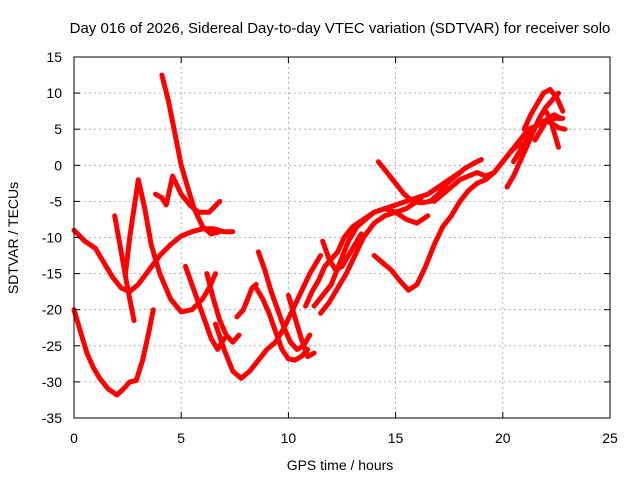 The width and height of the screenshot is (640, 480). What do you see at coordinates (56, 201) in the screenshot?
I see `y-tick-label: -5` at bounding box center [56, 201].